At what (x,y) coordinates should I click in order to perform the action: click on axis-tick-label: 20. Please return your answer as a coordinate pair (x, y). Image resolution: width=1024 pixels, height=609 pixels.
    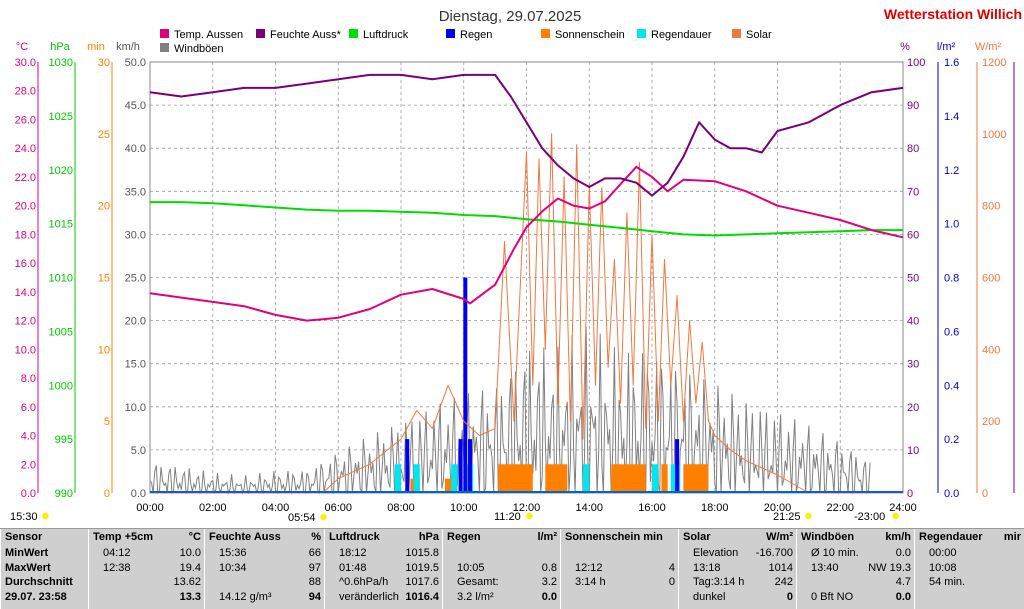
    Looking at the image, I should click on (913, 408).